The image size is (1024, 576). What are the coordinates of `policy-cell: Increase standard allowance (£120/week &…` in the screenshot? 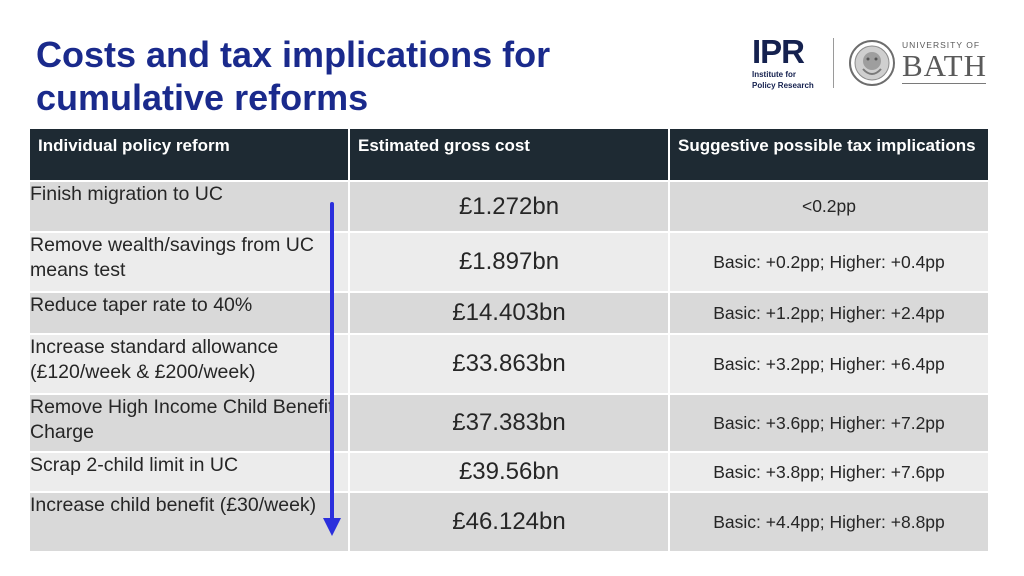 It's located at (189, 364).